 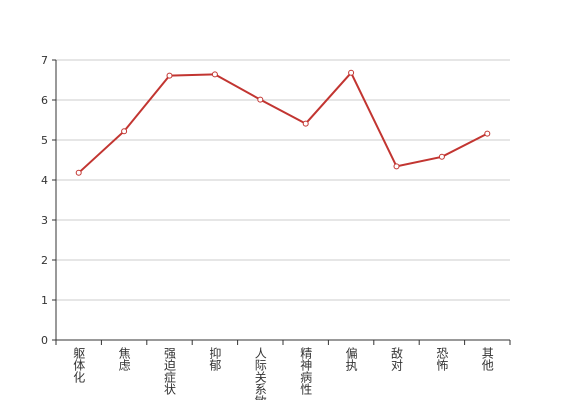 I want to click on x-tick-label: 焦虑, so click(x=124, y=359).